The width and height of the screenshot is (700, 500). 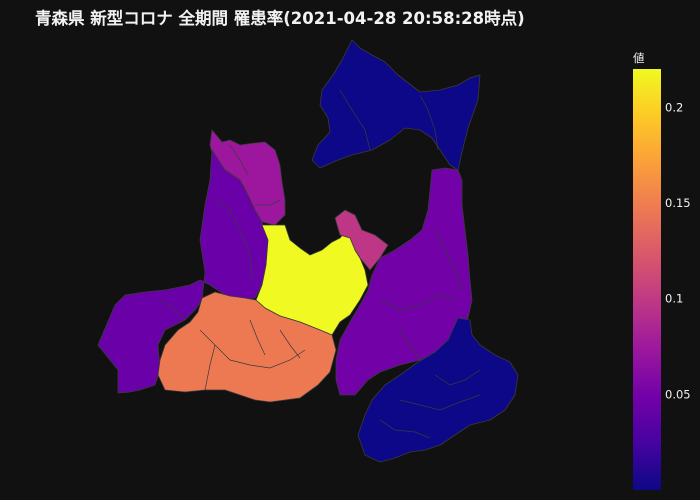 What do you see at coordinates (678, 394) in the screenshot?
I see `colorbar-tick-label: 0.05` at bounding box center [678, 394].